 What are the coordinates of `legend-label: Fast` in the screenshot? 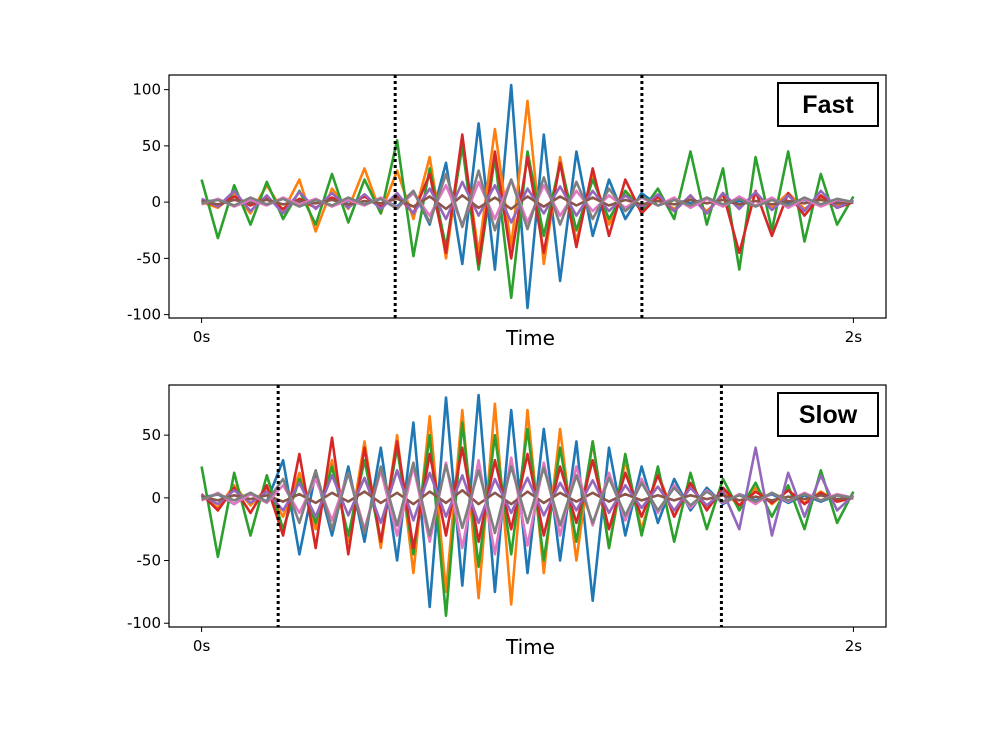 It's located at (828, 105).